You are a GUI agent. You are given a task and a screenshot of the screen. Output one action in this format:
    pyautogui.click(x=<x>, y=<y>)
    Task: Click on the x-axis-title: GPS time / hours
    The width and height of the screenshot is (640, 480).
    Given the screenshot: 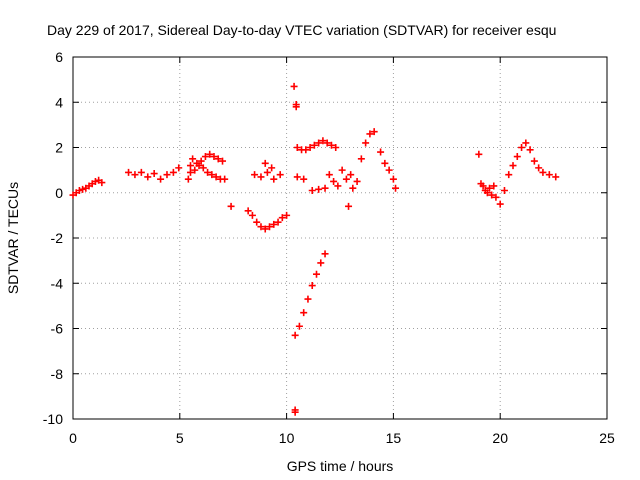 What is the action you would take?
    pyautogui.click(x=340, y=466)
    